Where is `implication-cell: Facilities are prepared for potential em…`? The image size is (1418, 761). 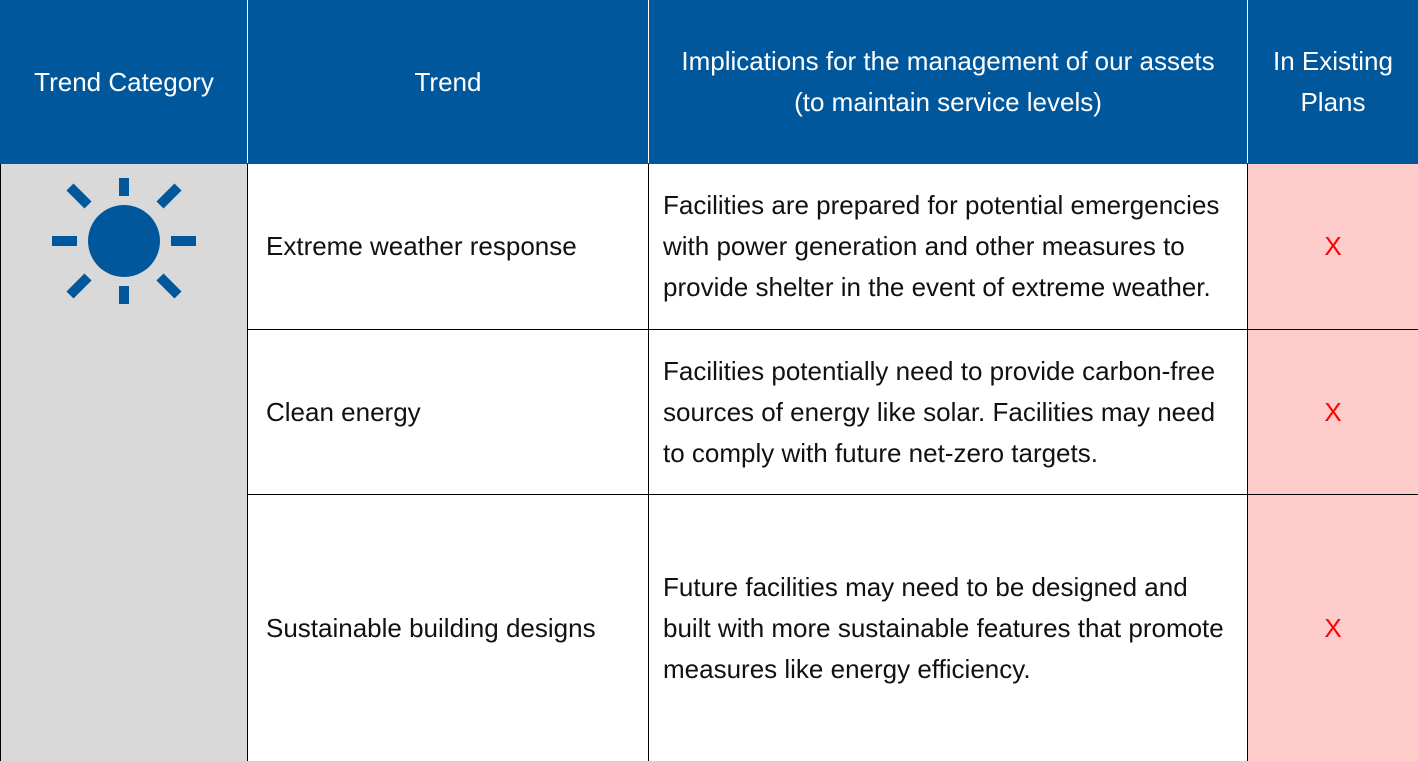
implication-cell: Facilities are prepared for potential em… is located at coordinates (948, 246).